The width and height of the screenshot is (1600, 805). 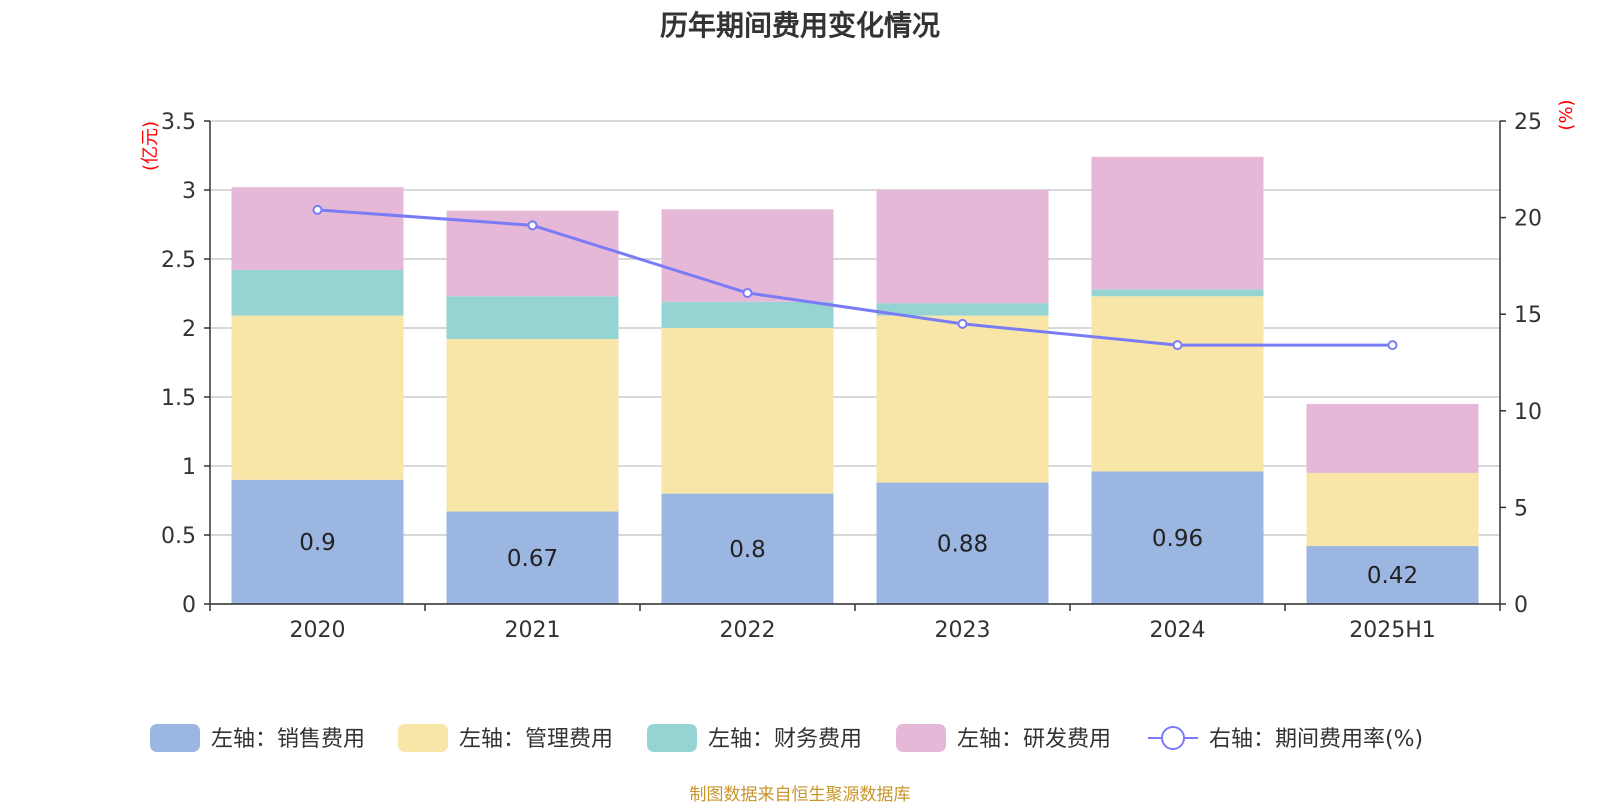 I want to click on legend-swatch-rnd, so click(x=921, y=738).